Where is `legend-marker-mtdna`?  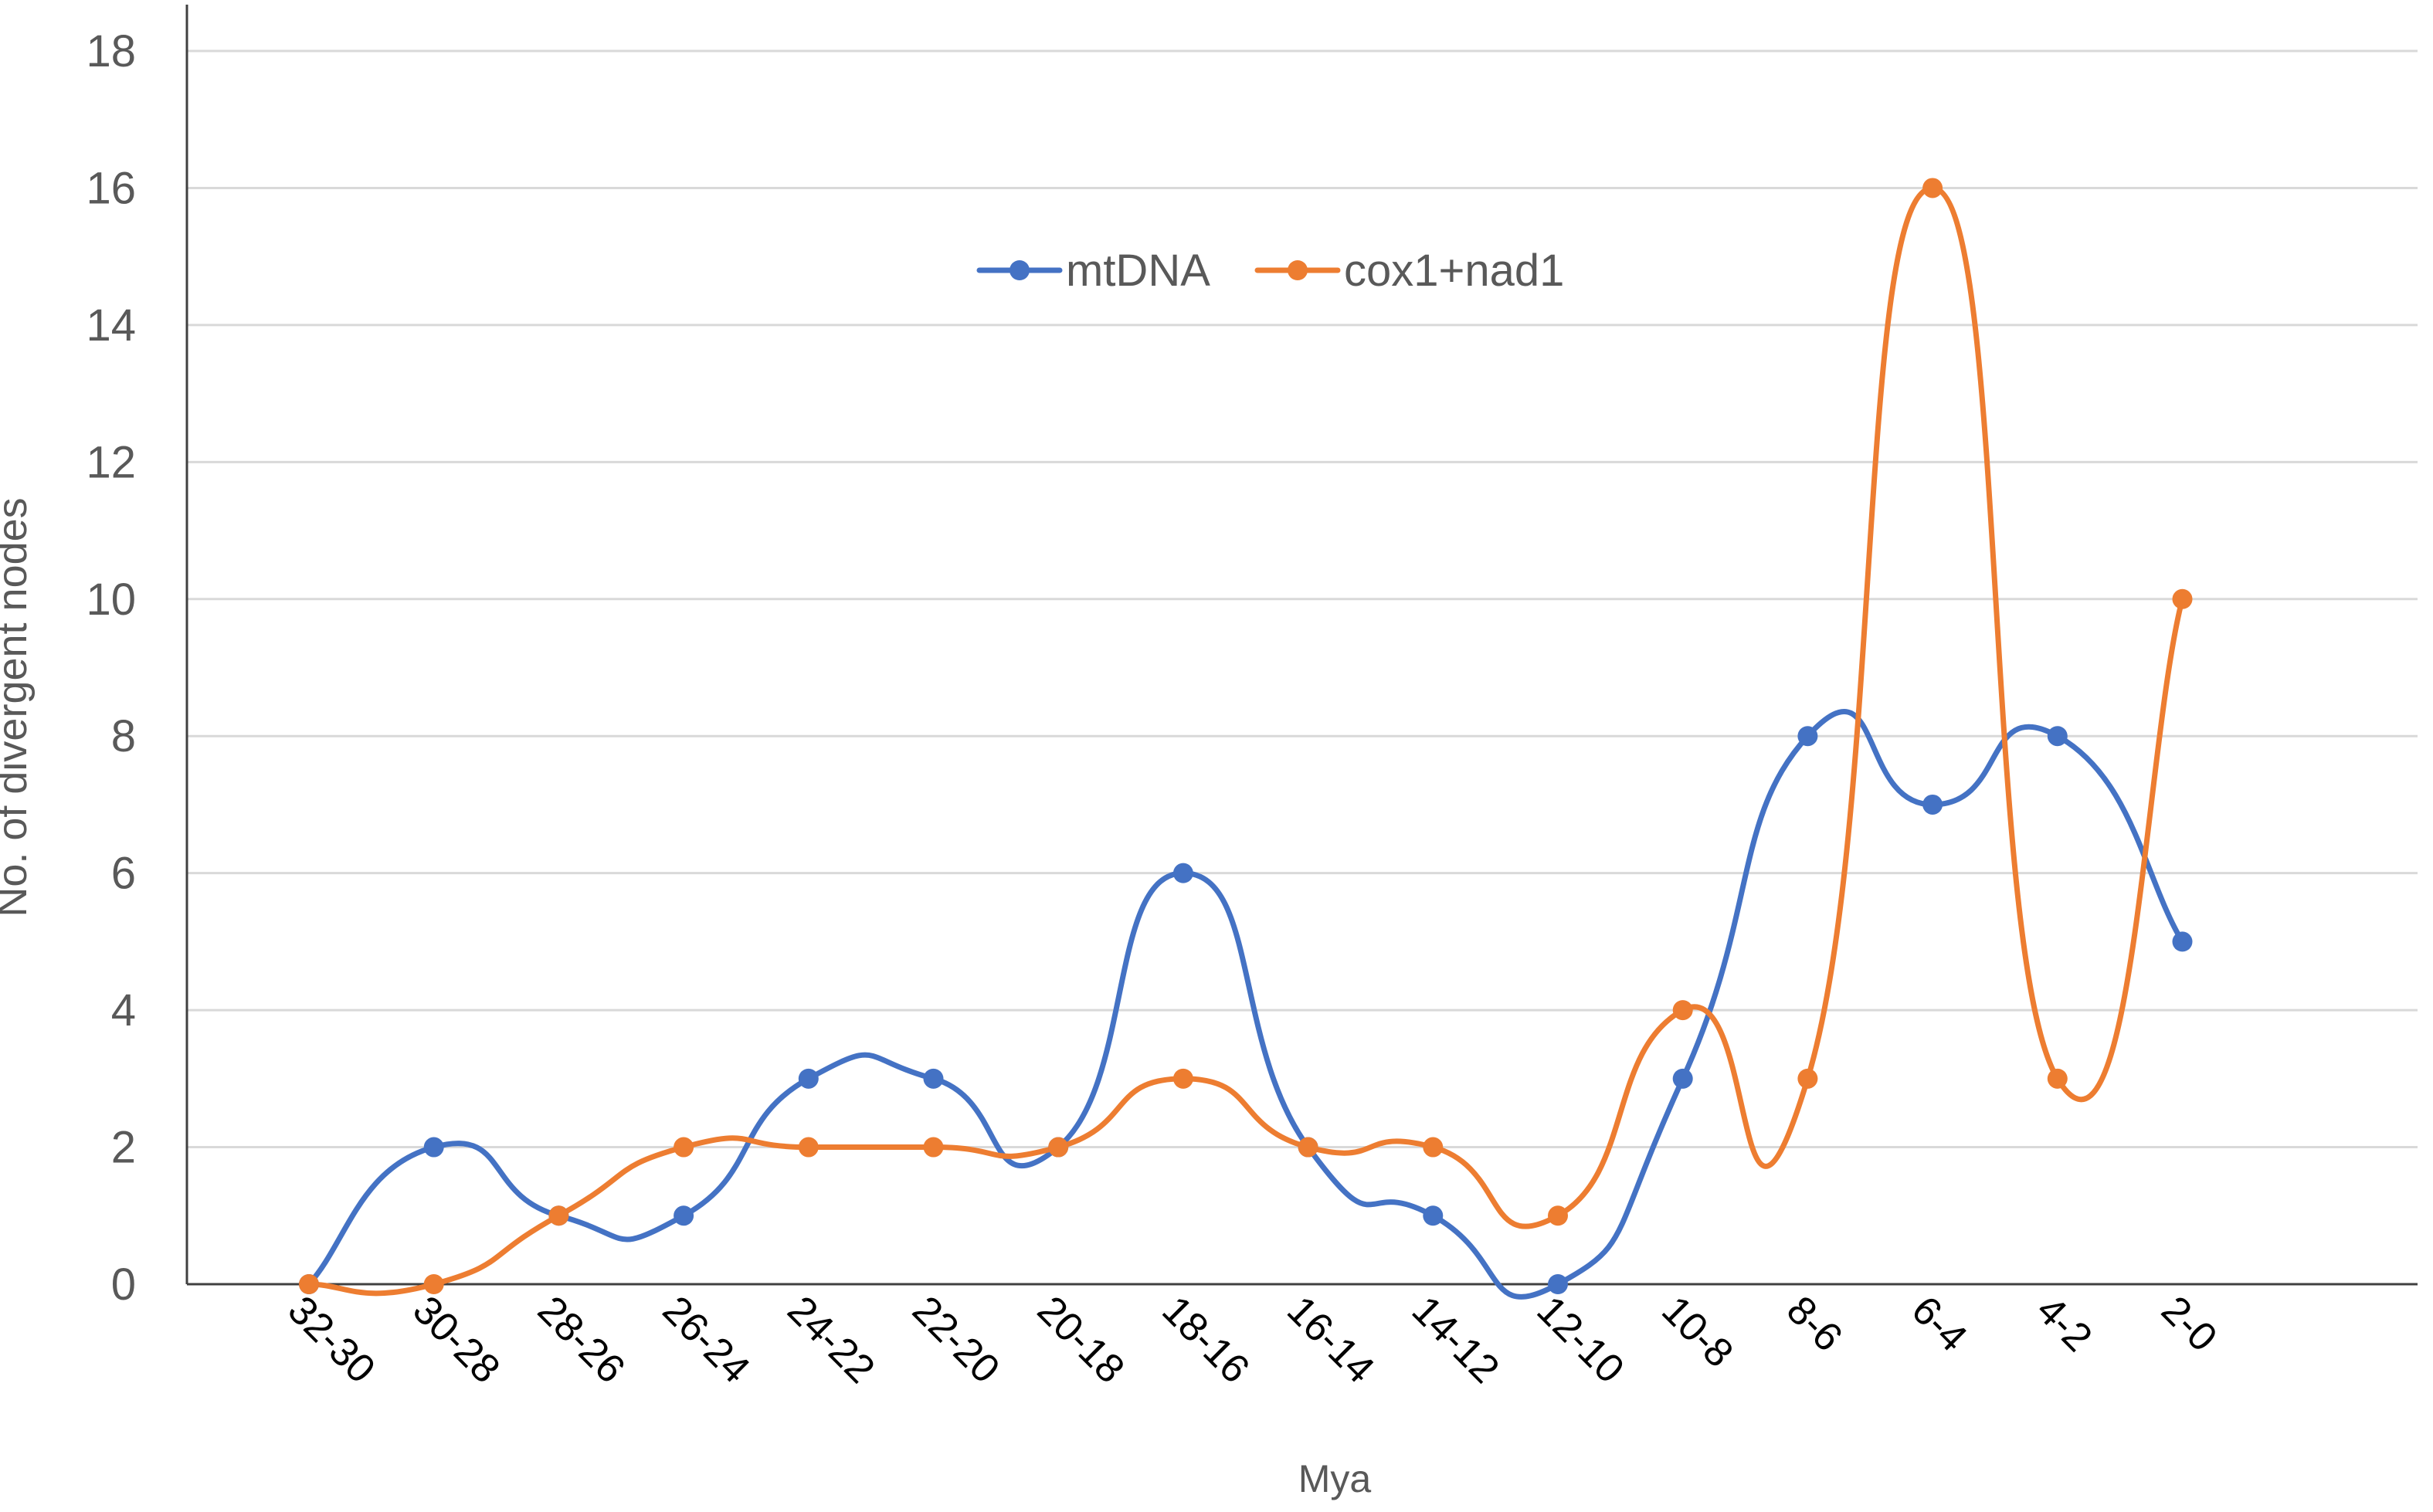 legend-marker-mtdna is located at coordinates (1020, 270).